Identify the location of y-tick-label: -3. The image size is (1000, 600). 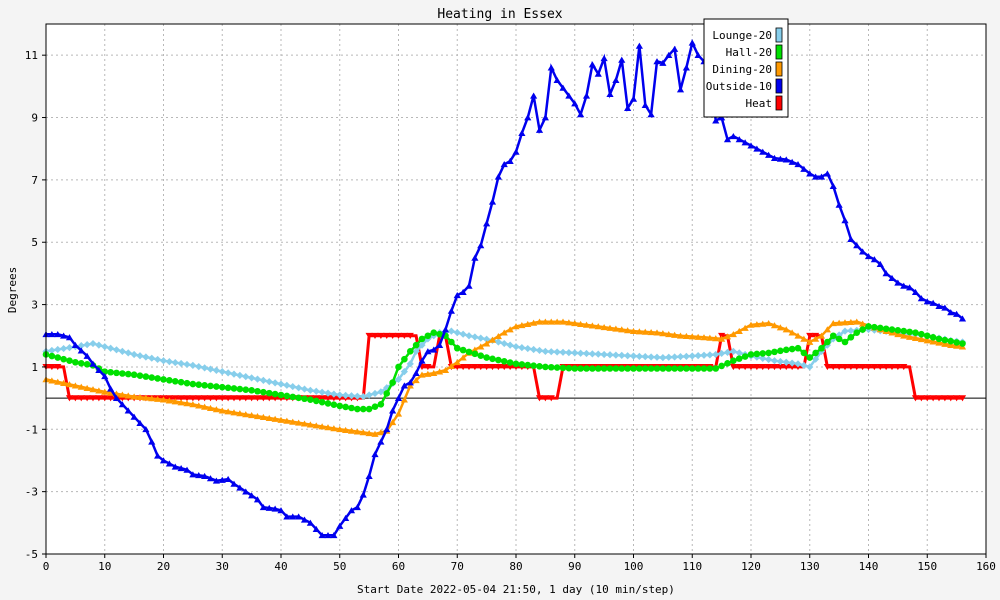
(31, 492).